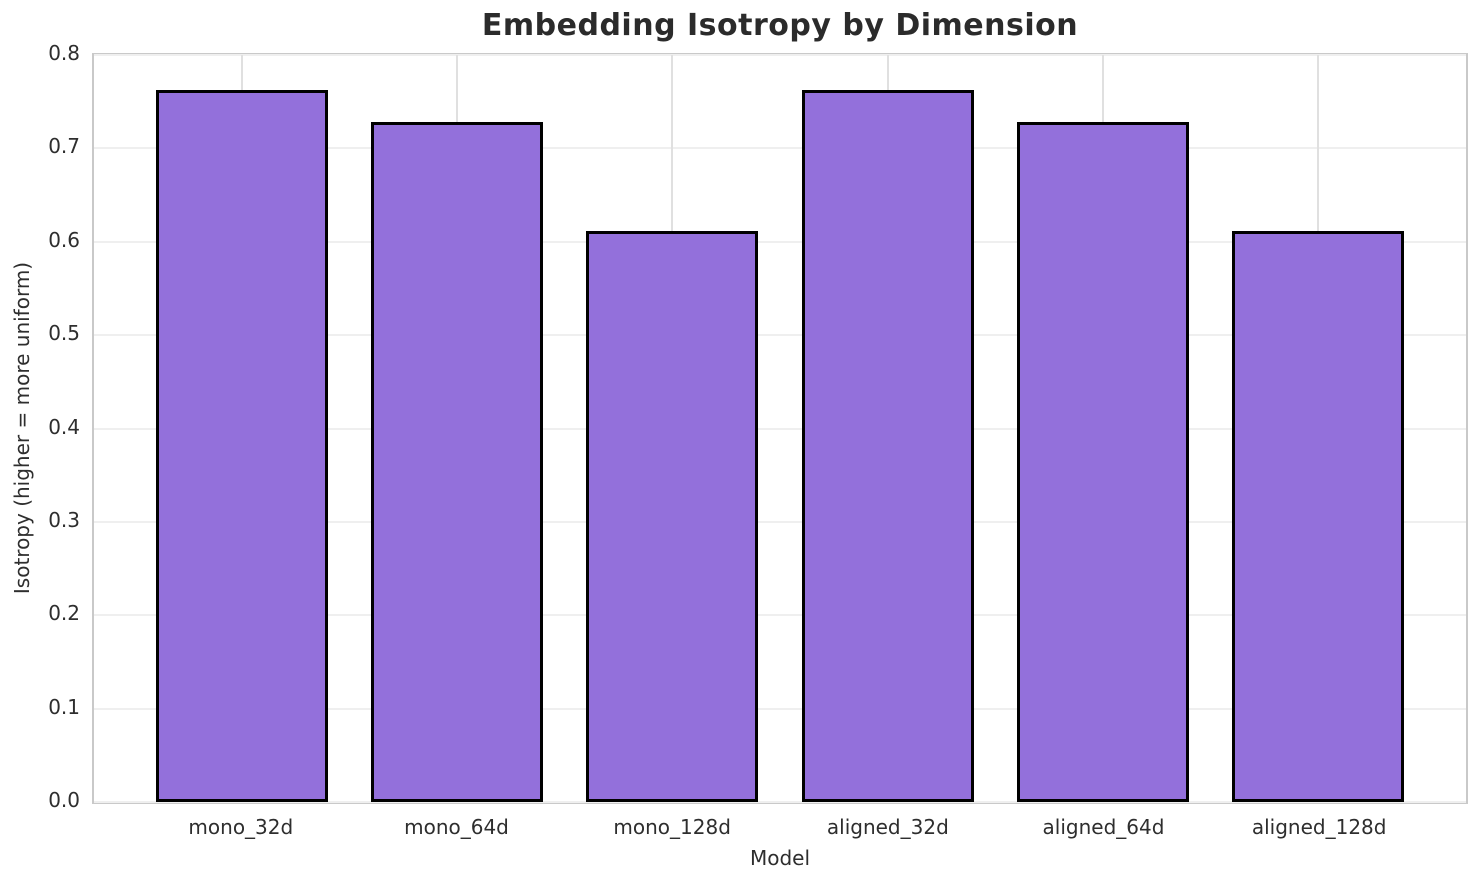 This screenshot has height=885, width=1484. I want to click on x-tick-label-mono_128d: mono_128d, so click(672, 827).